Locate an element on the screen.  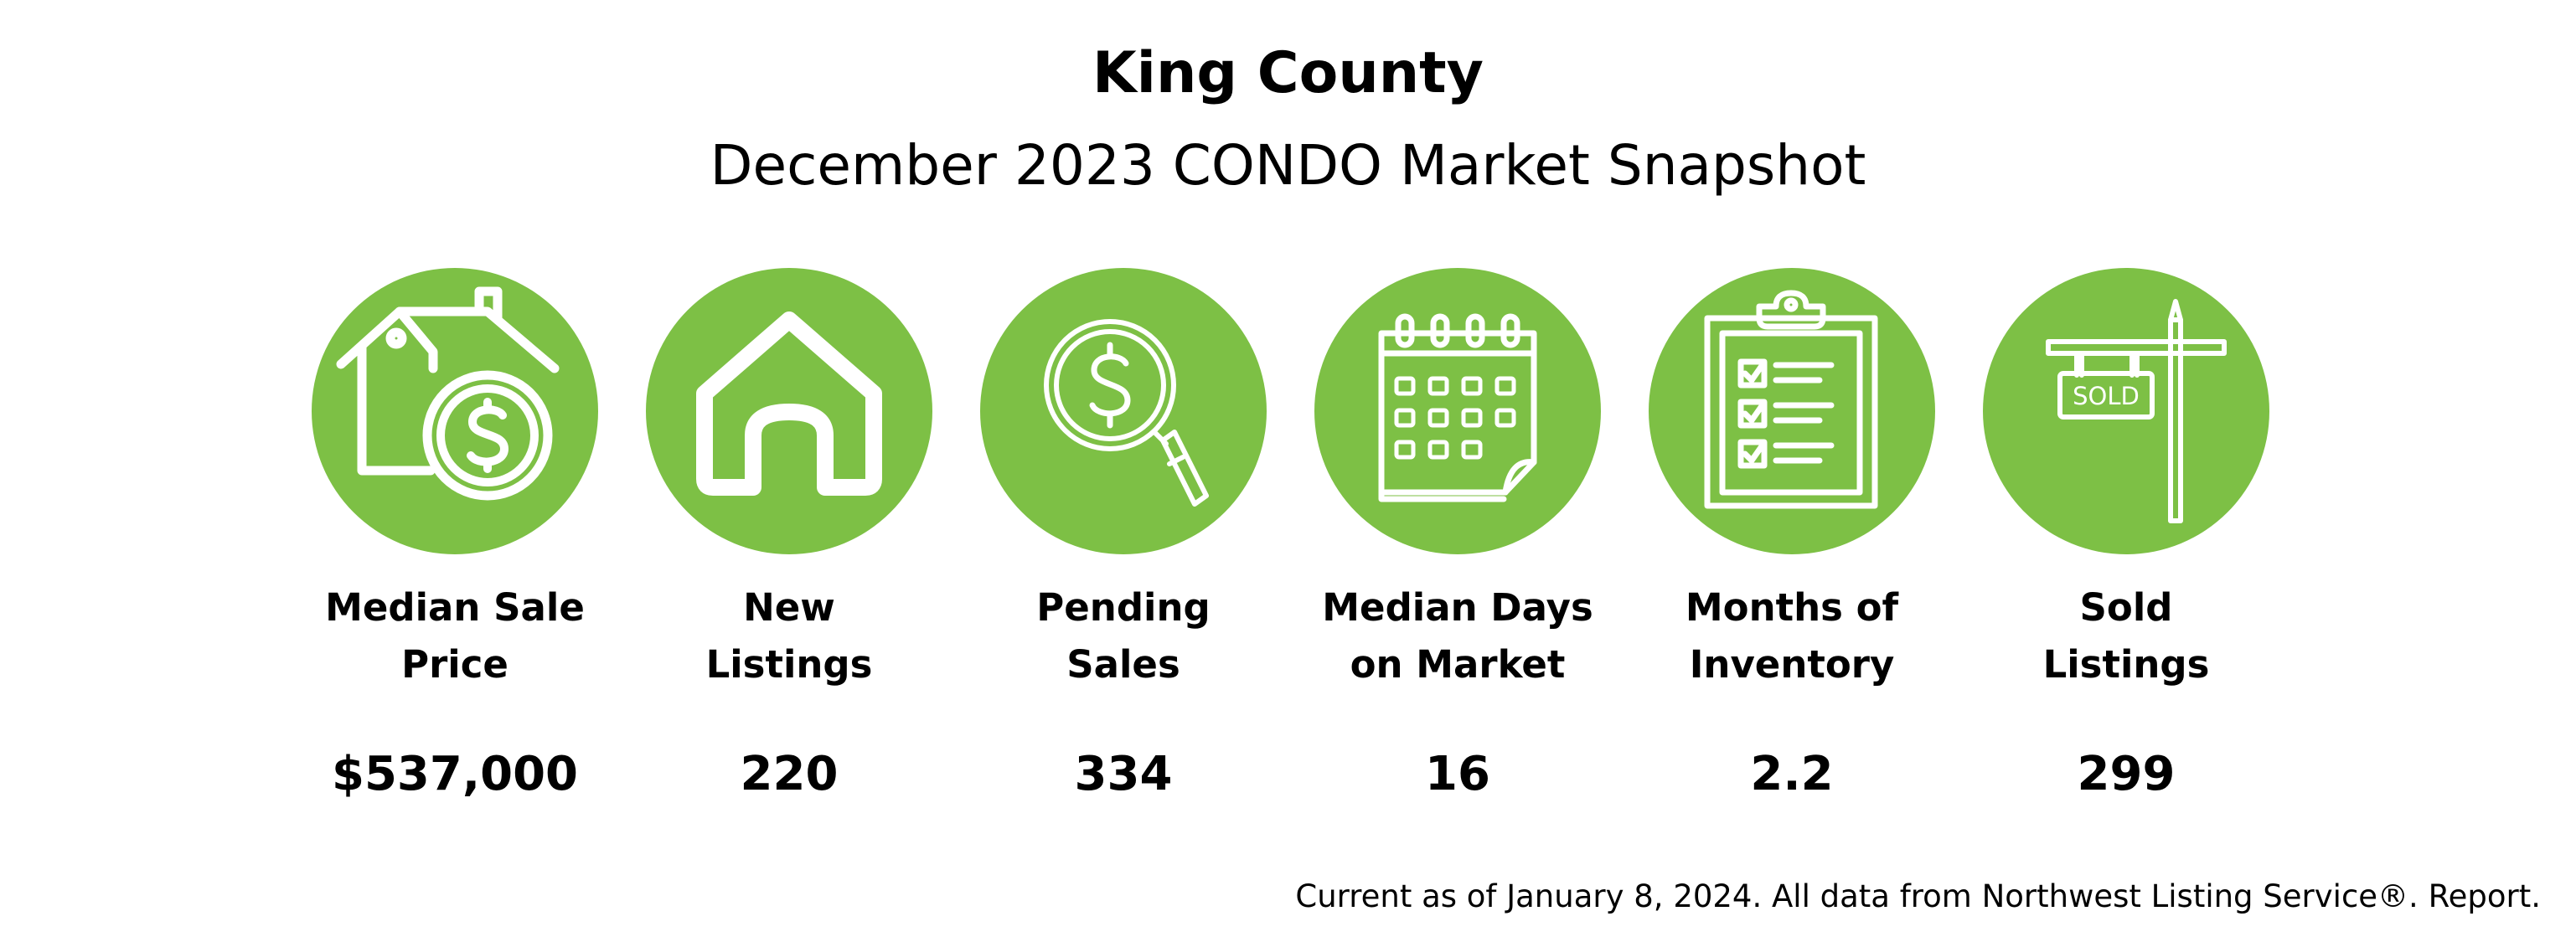
stat-label: Pending Sales is located at coordinates (1123, 636).